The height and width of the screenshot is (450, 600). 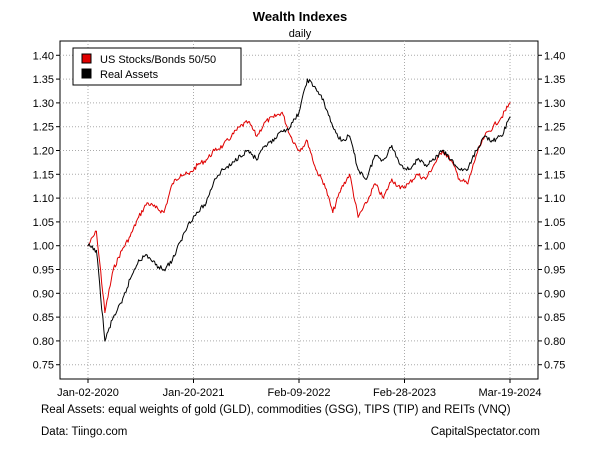 What do you see at coordinates (554, 271) in the screenshot?
I see `y-tick-label-right: 0.95` at bounding box center [554, 271].